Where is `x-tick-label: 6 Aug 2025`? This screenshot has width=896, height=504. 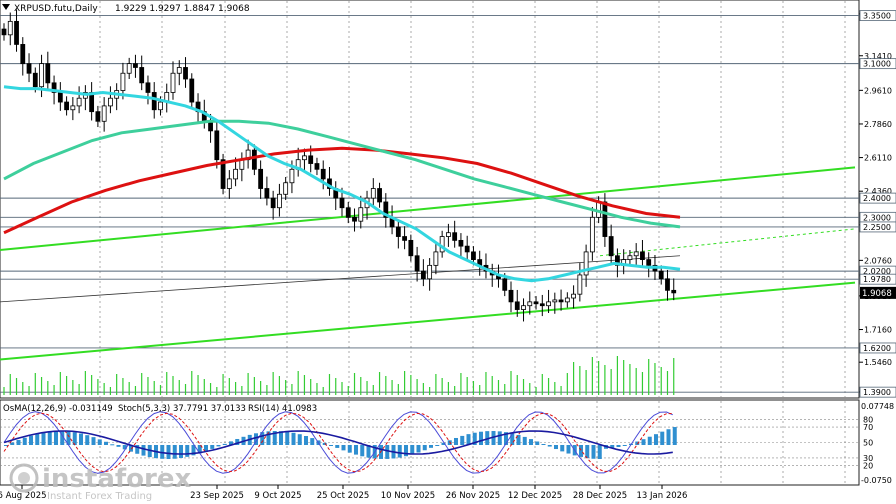 x-tick-label: 6 Aug 2025 is located at coordinates (23, 496).